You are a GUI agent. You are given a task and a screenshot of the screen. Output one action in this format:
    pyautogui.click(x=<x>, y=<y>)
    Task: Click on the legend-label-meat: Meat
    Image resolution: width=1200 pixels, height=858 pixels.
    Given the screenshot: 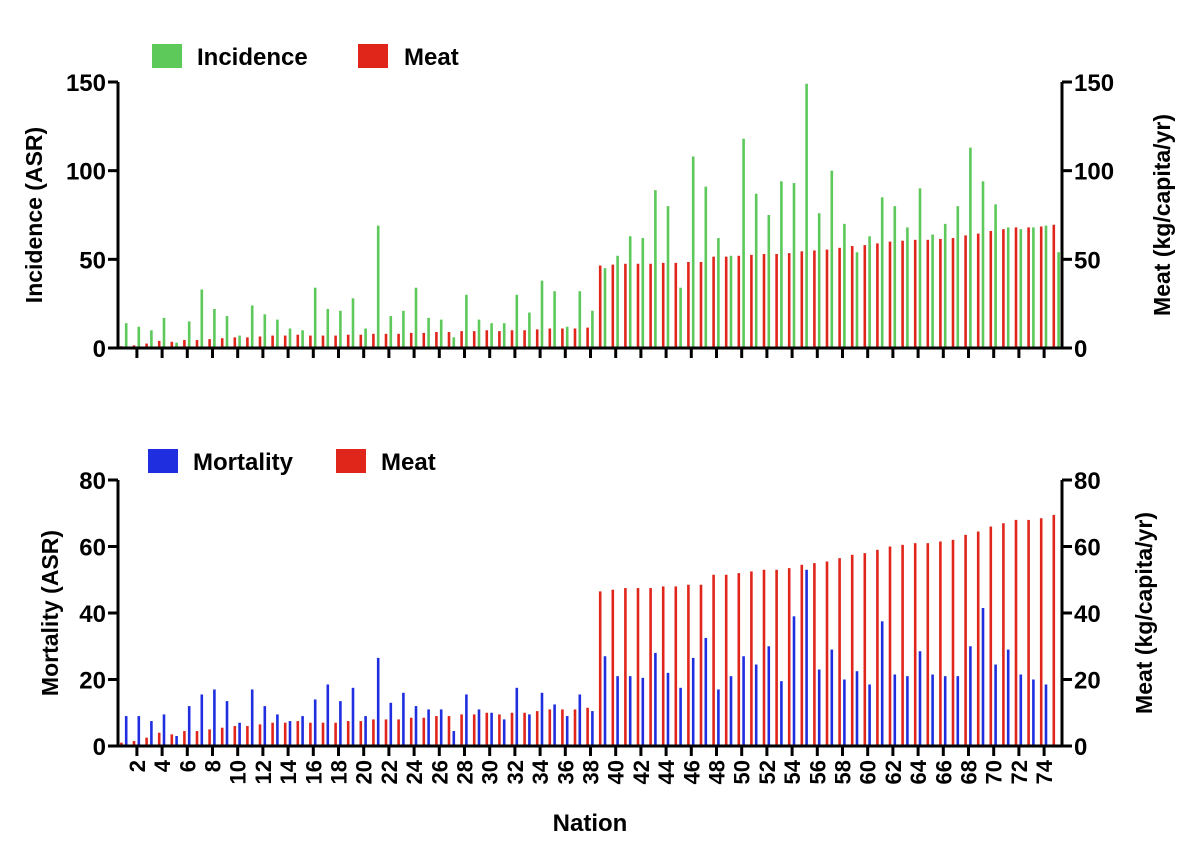 What is the action you would take?
    pyautogui.click(x=431, y=57)
    